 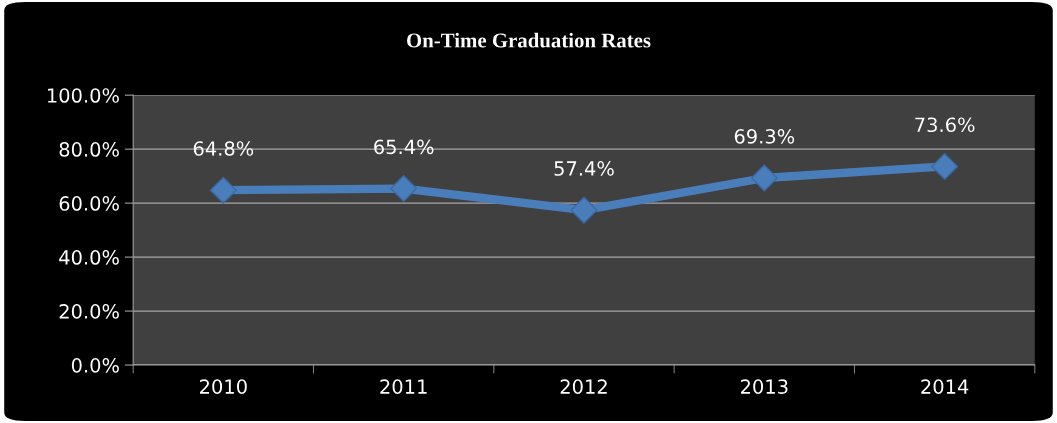 What do you see at coordinates (95, 365) in the screenshot?
I see `y-tick-label: 0.0%` at bounding box center [95, 365].